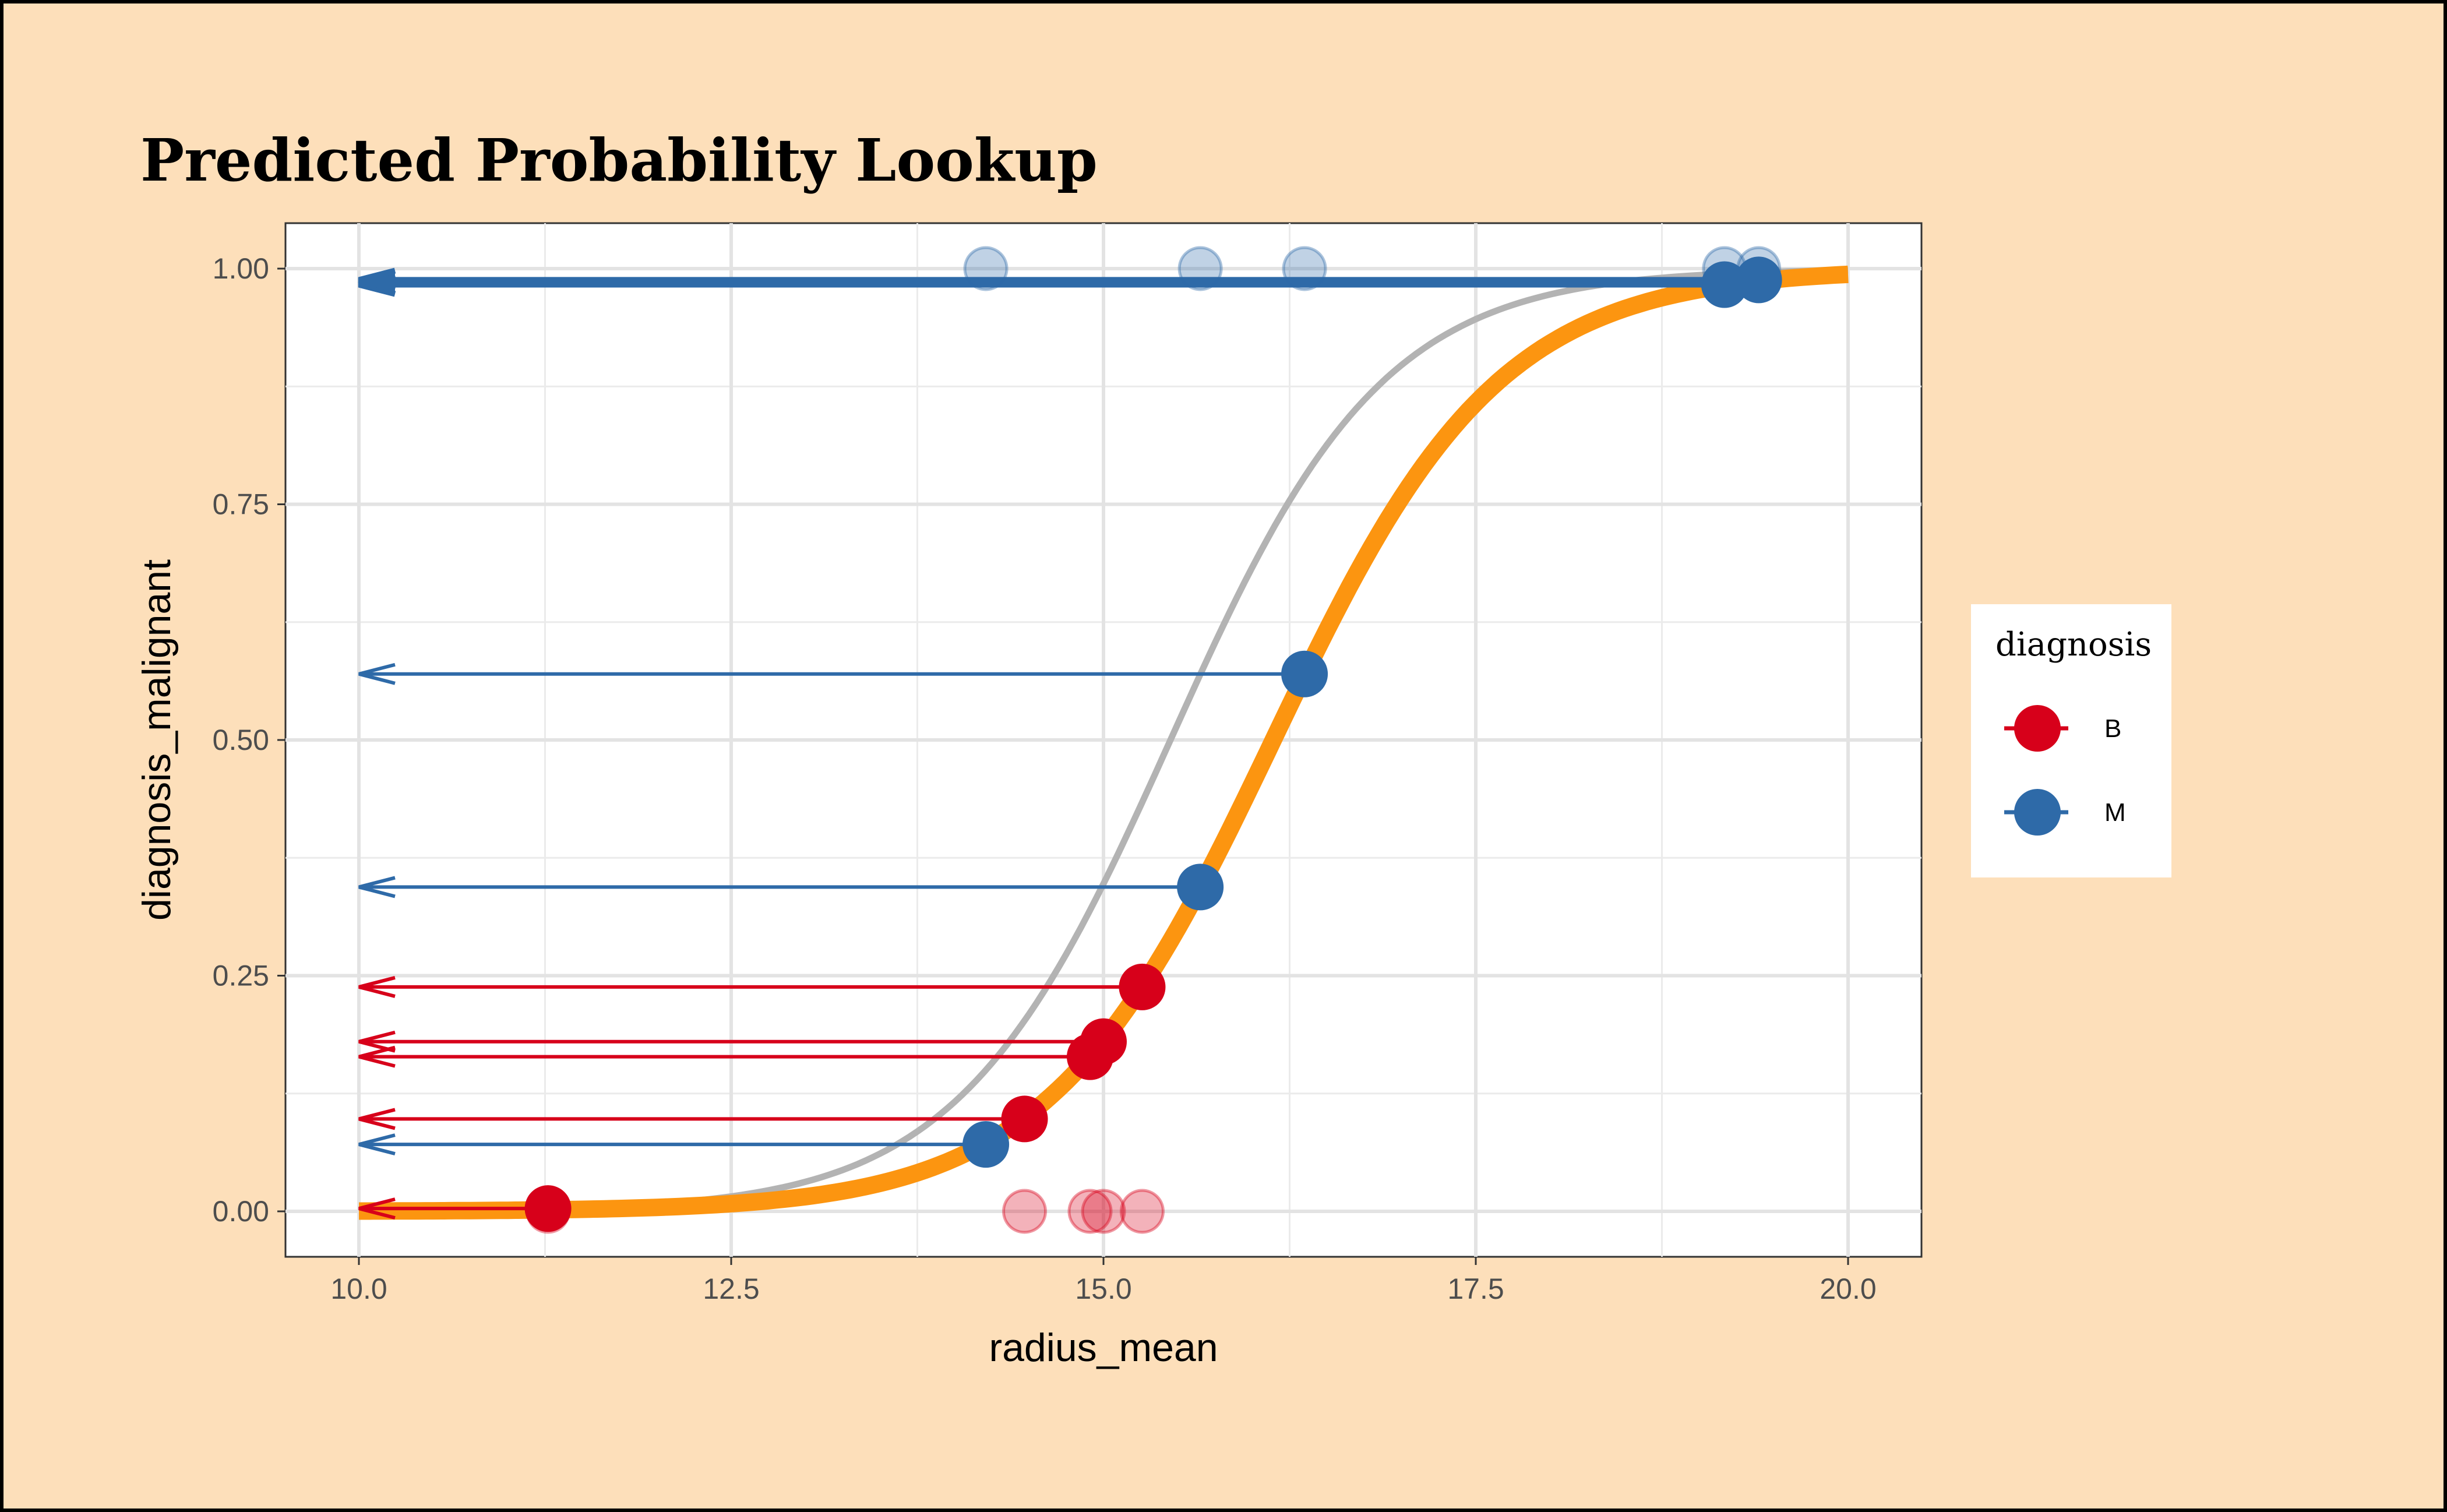  What do you see at coordinates (157, 740) in the screenshot?
I see `y-axis-title: diagnosis_malignant` at bounding box center [157, 740].